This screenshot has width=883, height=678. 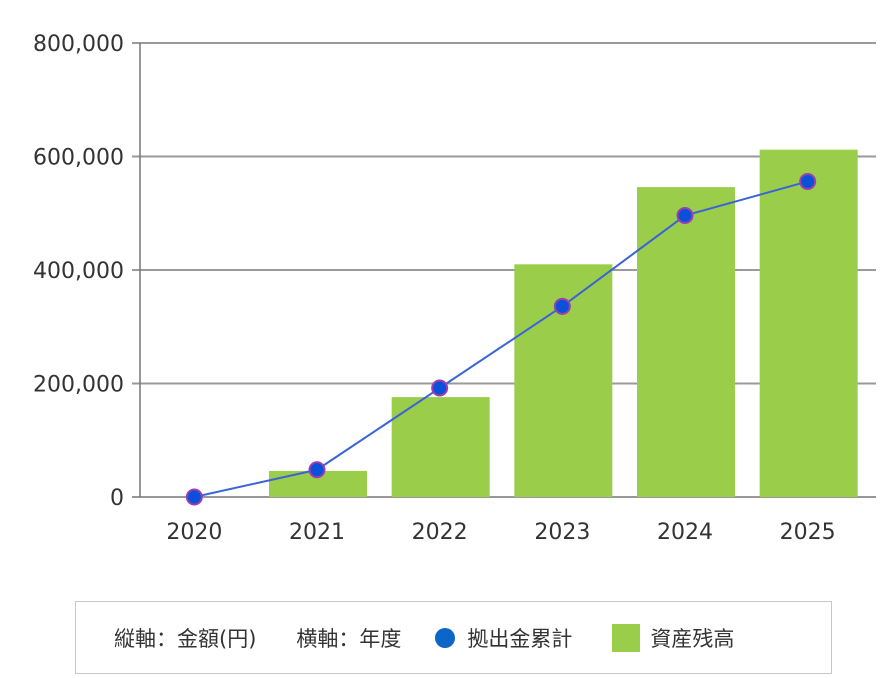 I want to click on legend-item-contribution: 拠出金累計, so click(x=503, y=638).